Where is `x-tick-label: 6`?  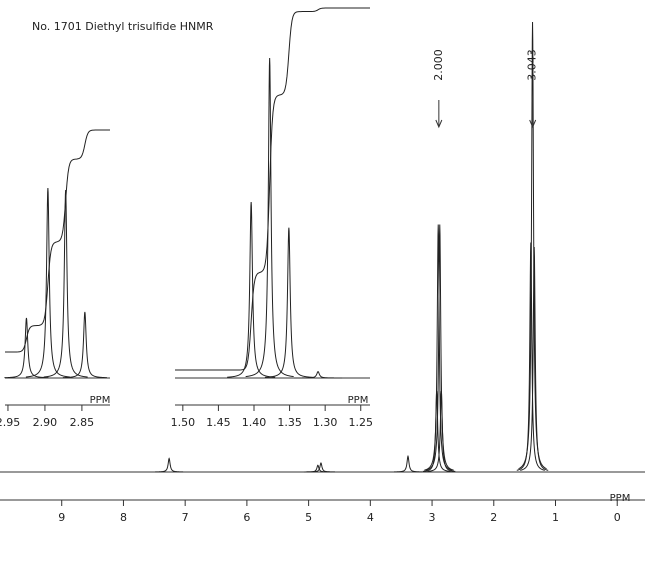
x-tick-label: 6 is located at coordinates (246, 517).